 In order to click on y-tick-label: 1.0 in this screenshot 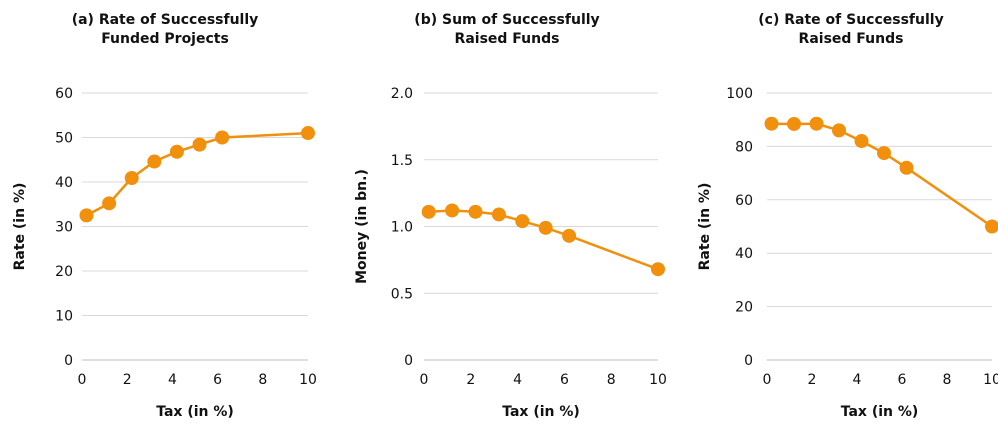, I will do `click(402, 228)`.